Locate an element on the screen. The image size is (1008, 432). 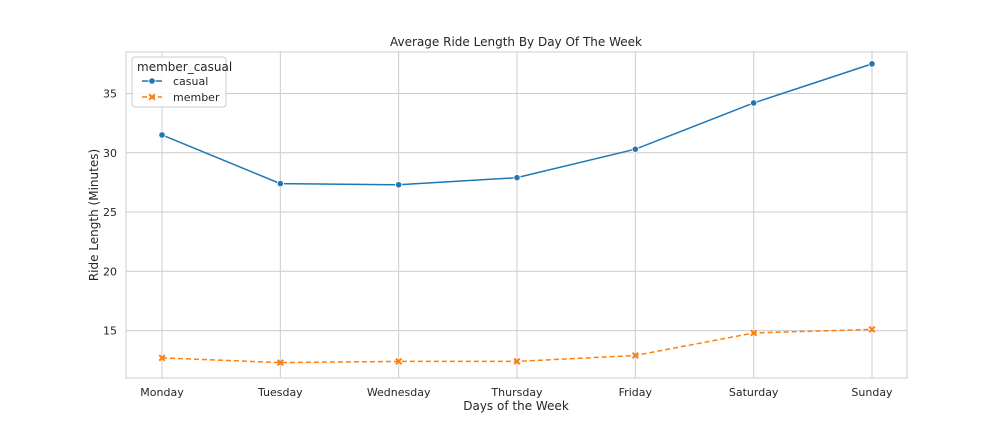
x-tick-label: Thursday is located at coordinates (516, 392).